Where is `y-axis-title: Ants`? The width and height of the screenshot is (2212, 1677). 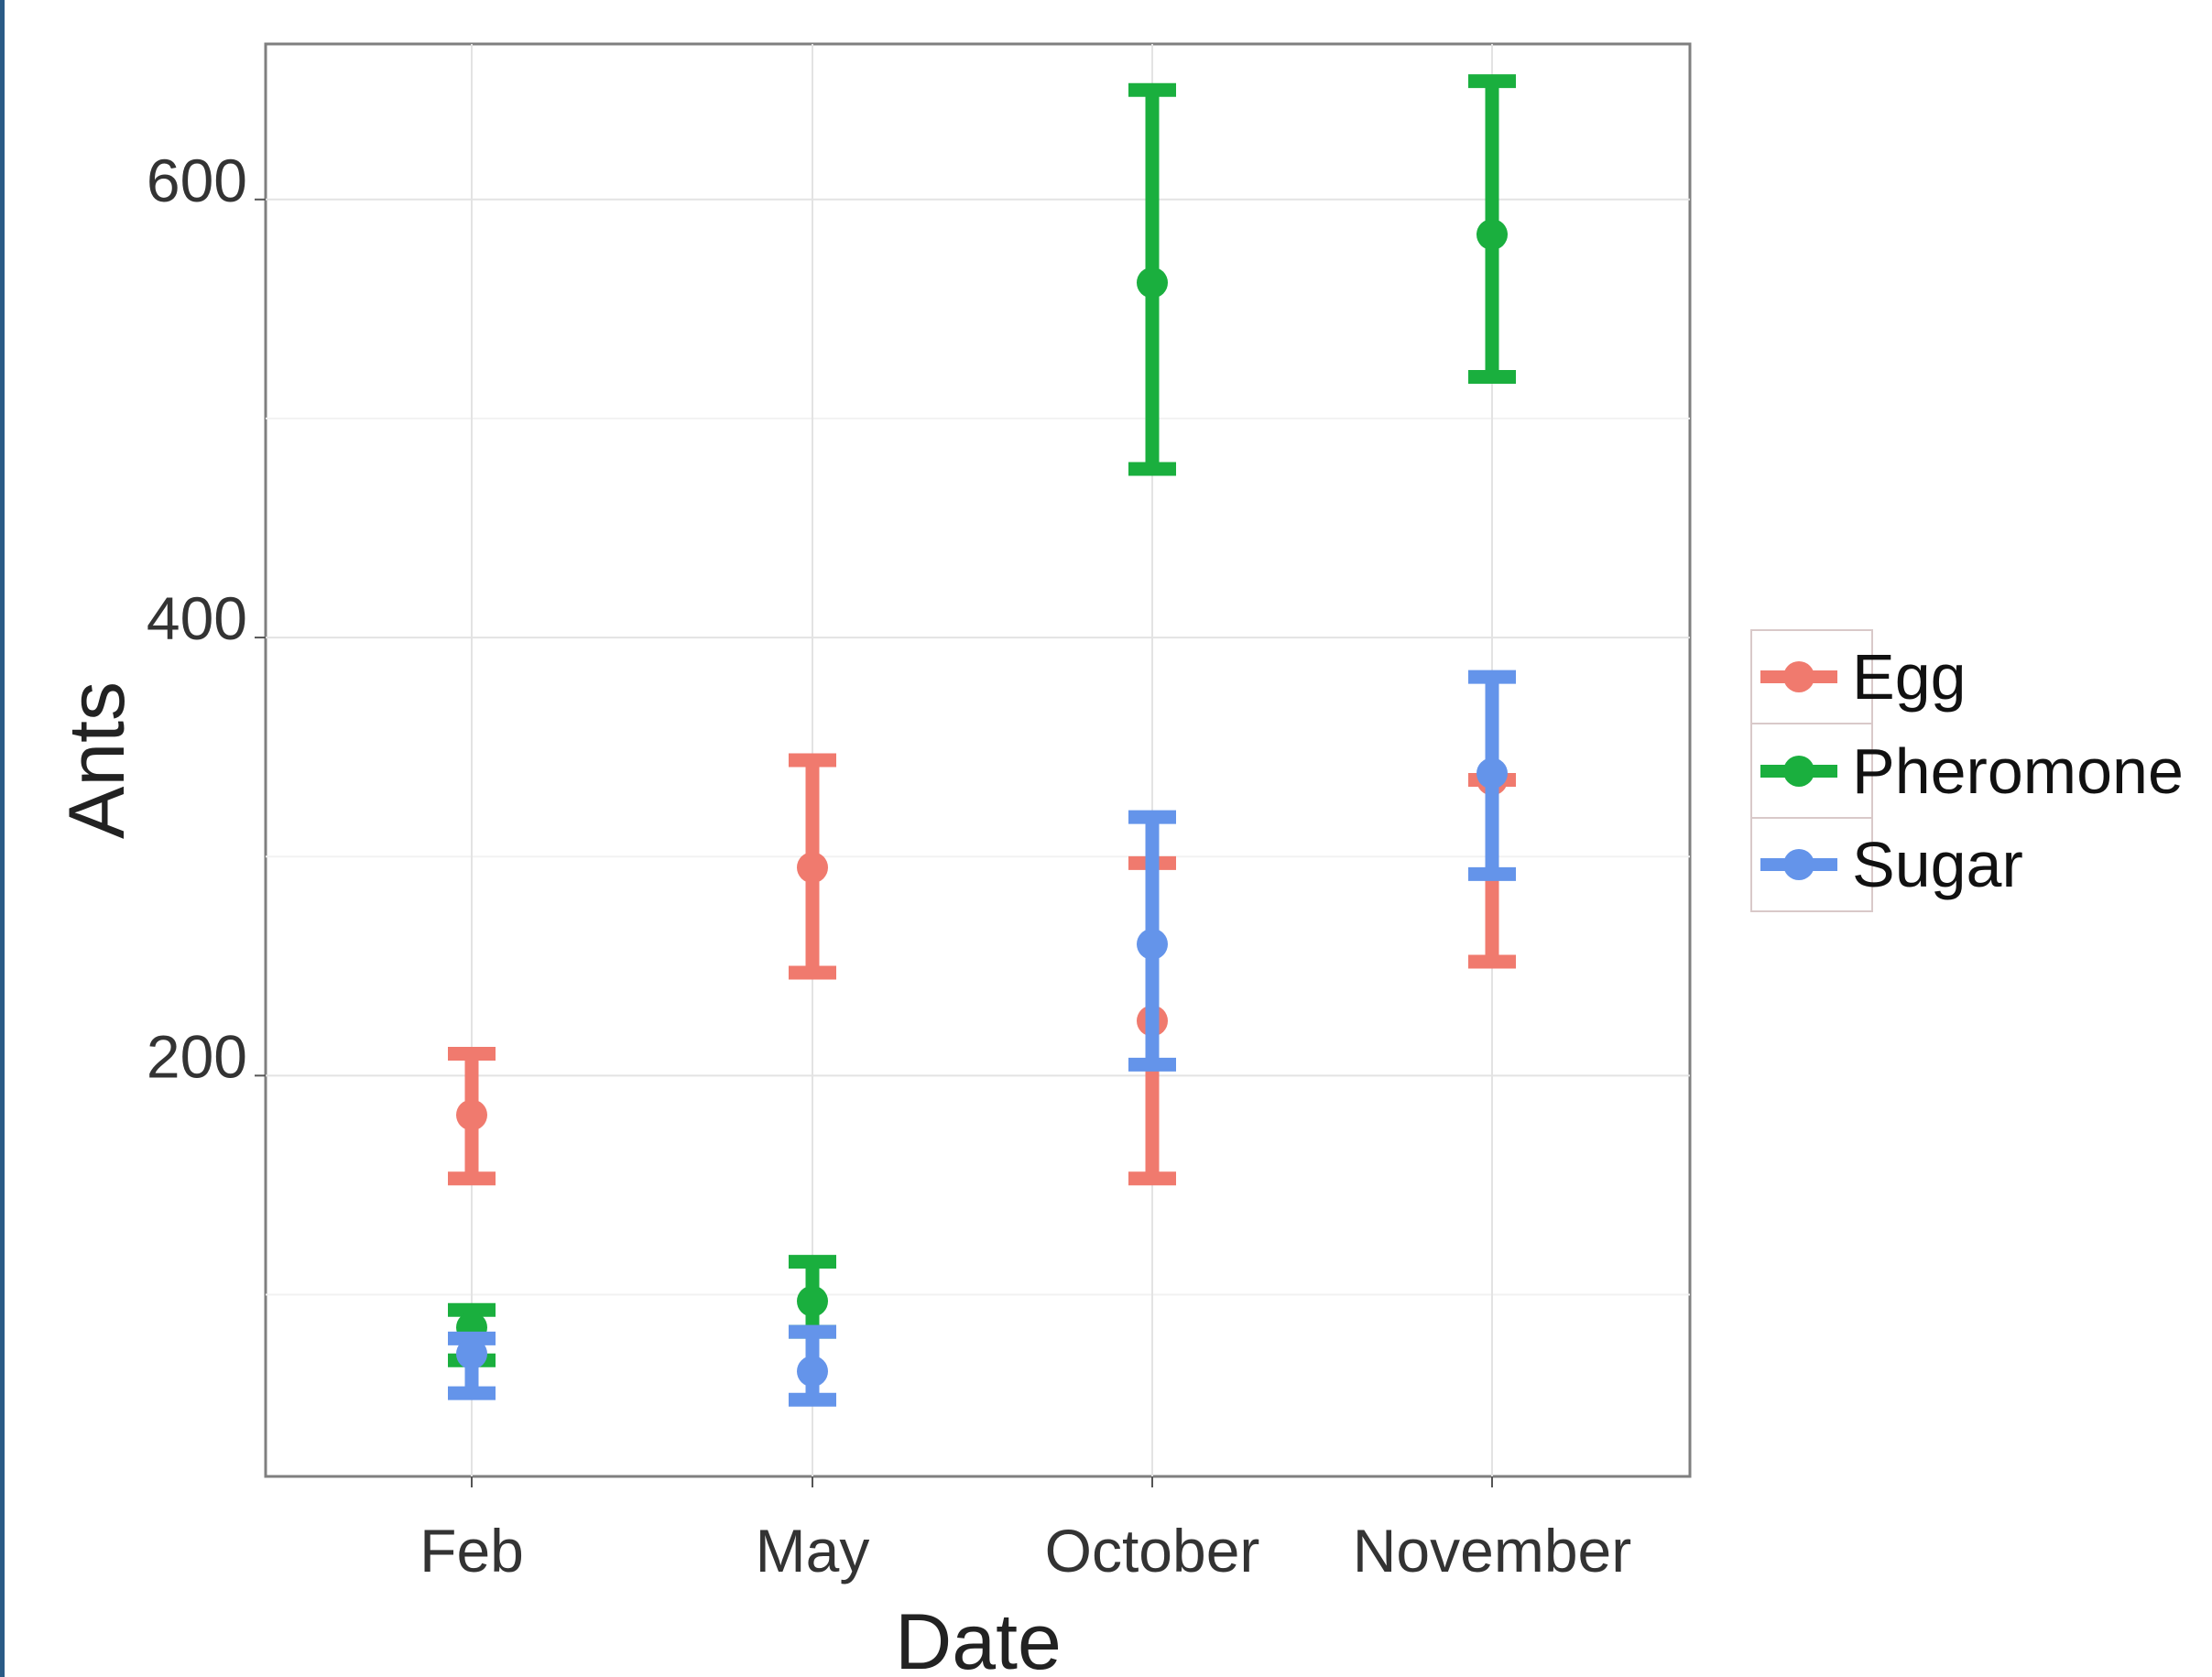 y-axis-title: Ants is located at coordinates (97, 760).